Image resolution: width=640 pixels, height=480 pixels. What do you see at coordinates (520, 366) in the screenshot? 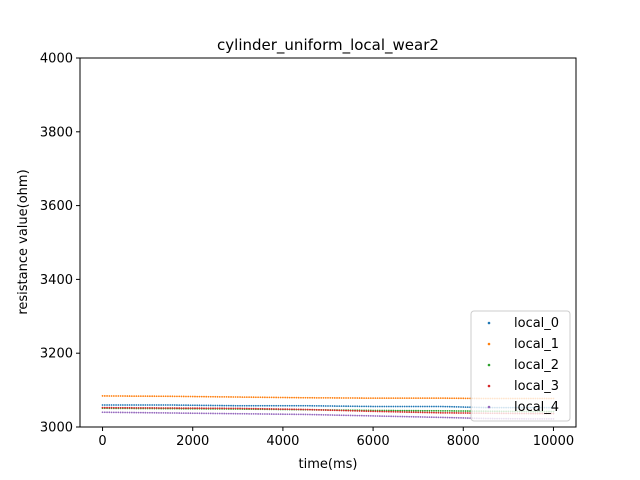
I see `legend-box` at bounding box center [520, 366].